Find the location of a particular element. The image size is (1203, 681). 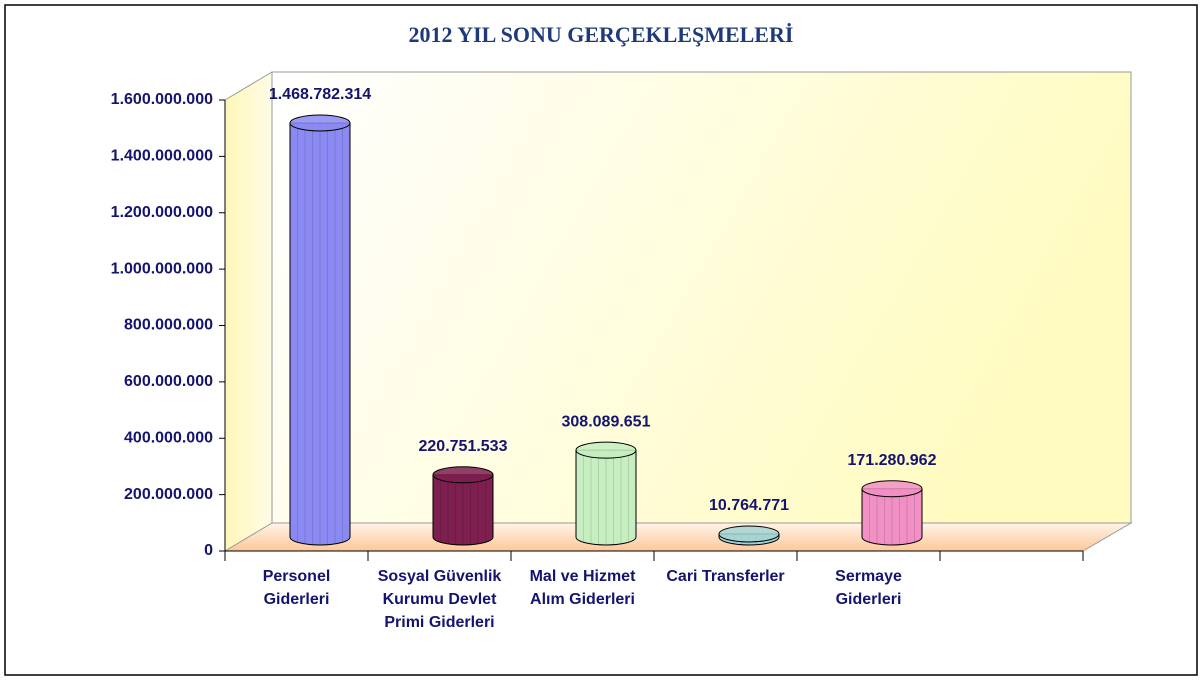

value-label: 171.280.962 is located at coordinates (892, 460).